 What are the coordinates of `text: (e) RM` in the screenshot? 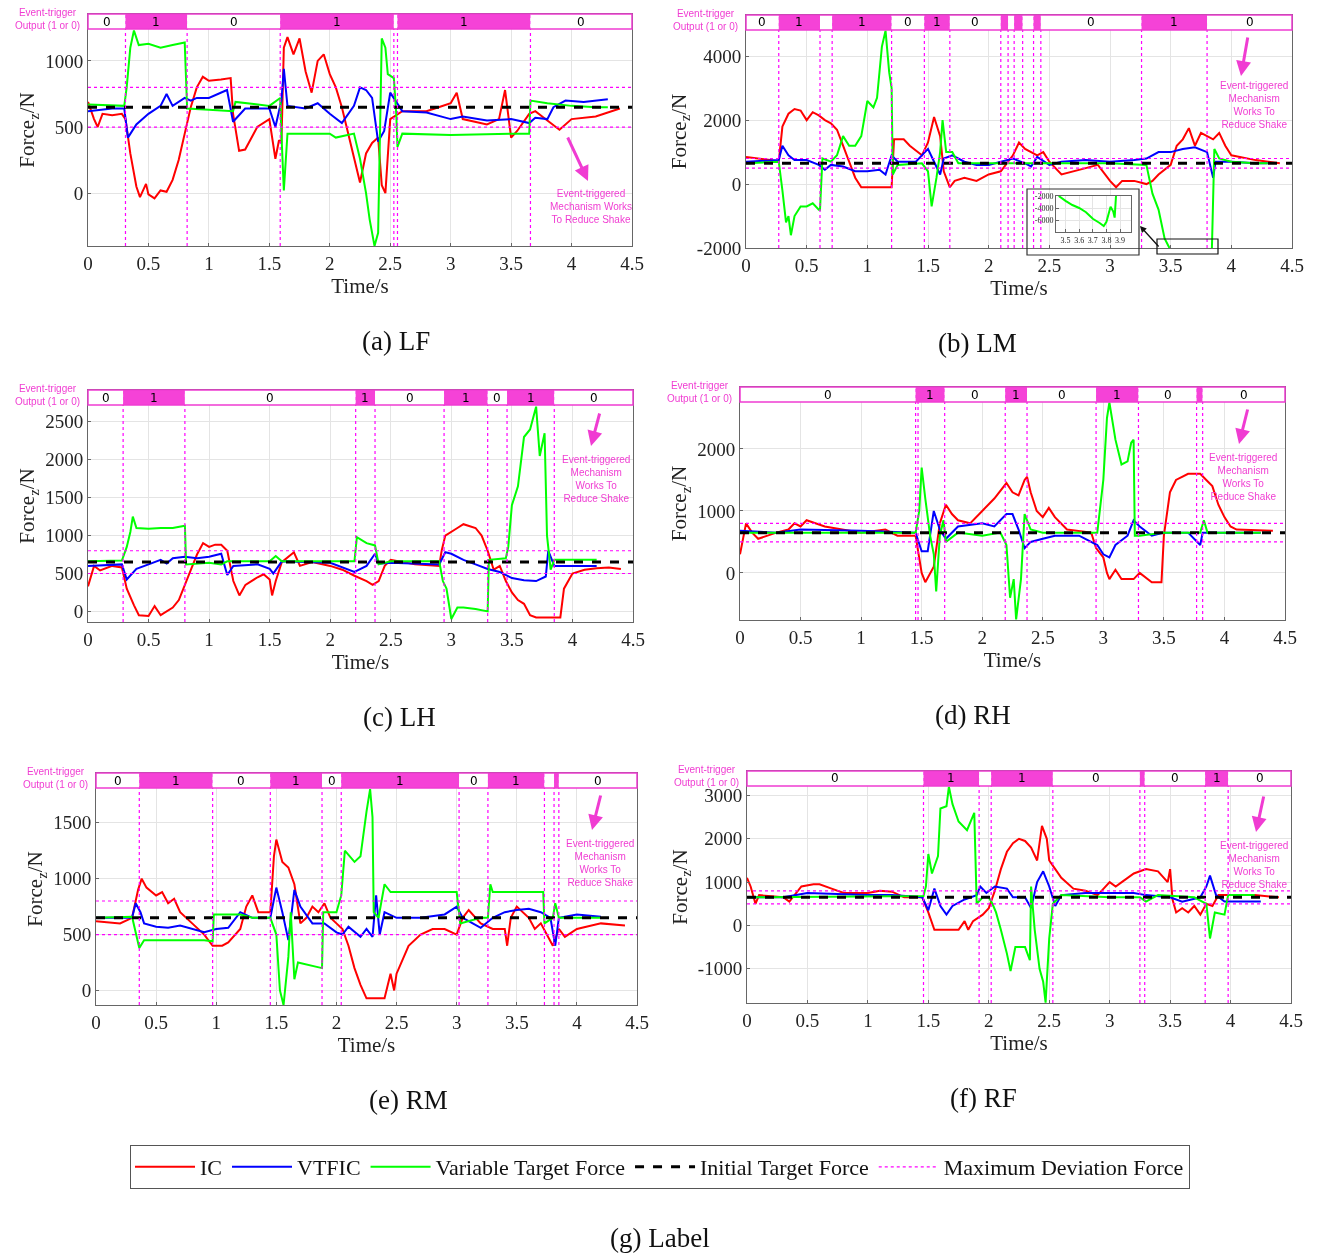 It's located at (408, 1100).